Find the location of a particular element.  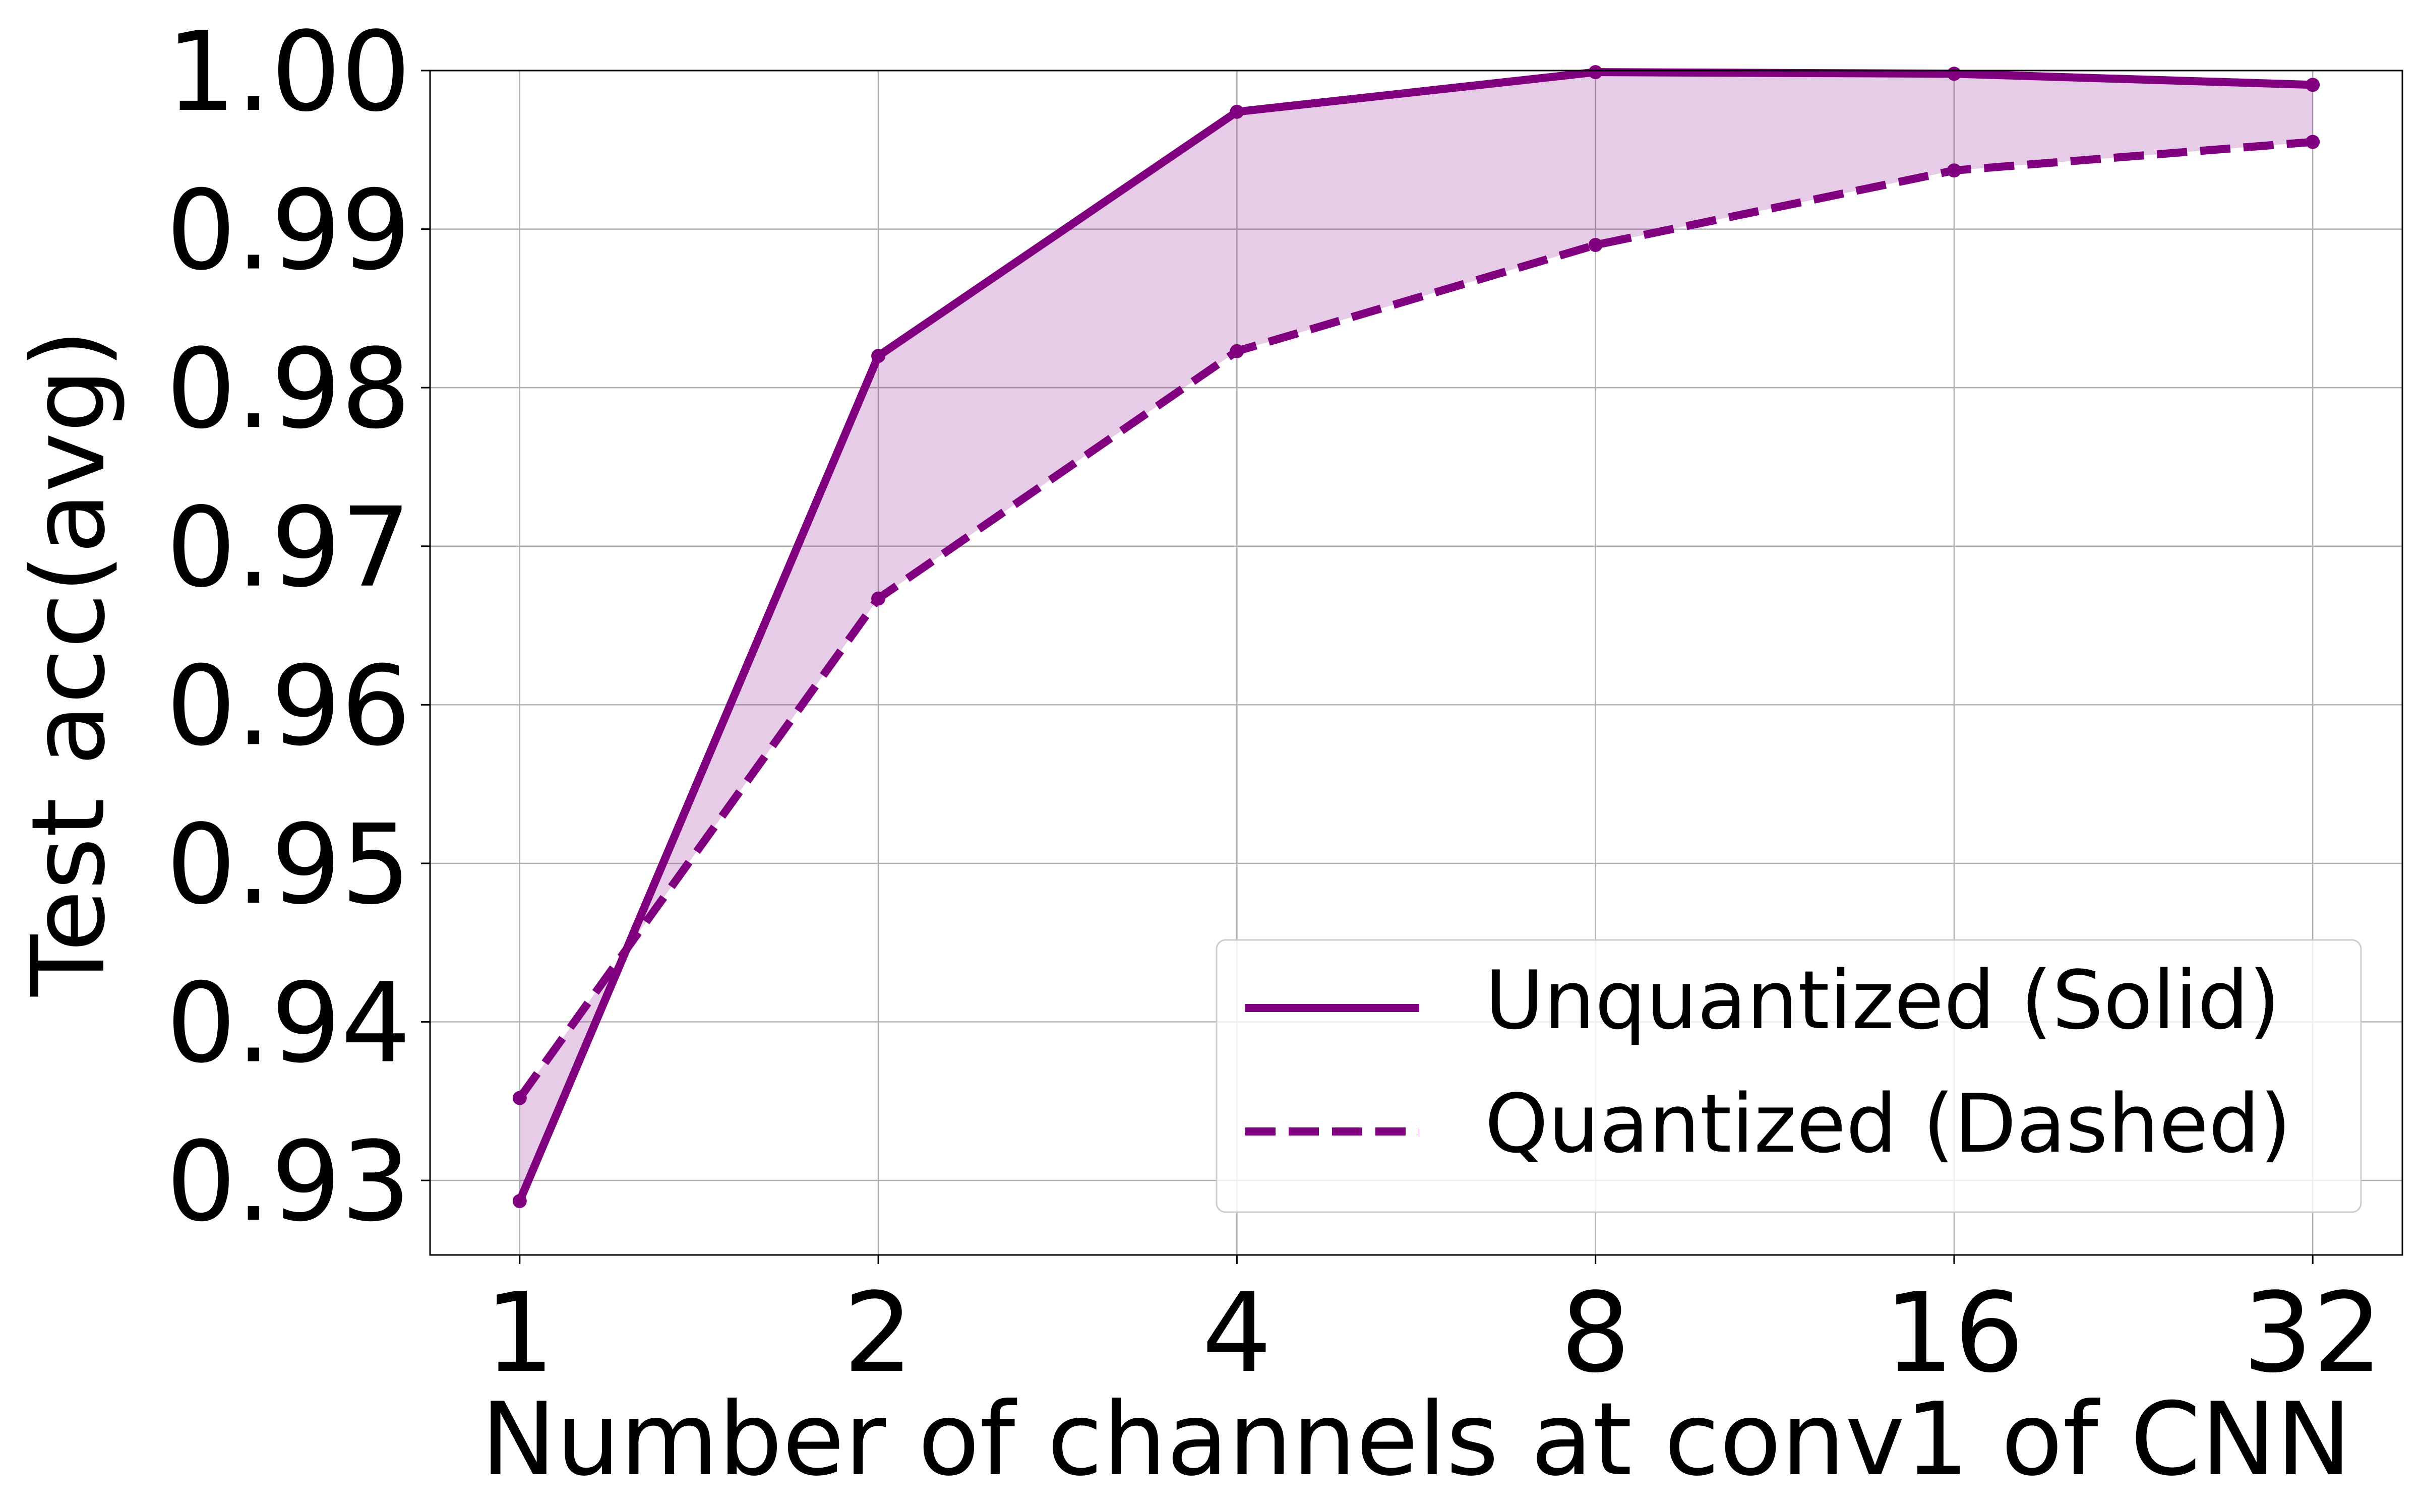

x-tick-label: 8 is located at coordinates (1595, 1333).